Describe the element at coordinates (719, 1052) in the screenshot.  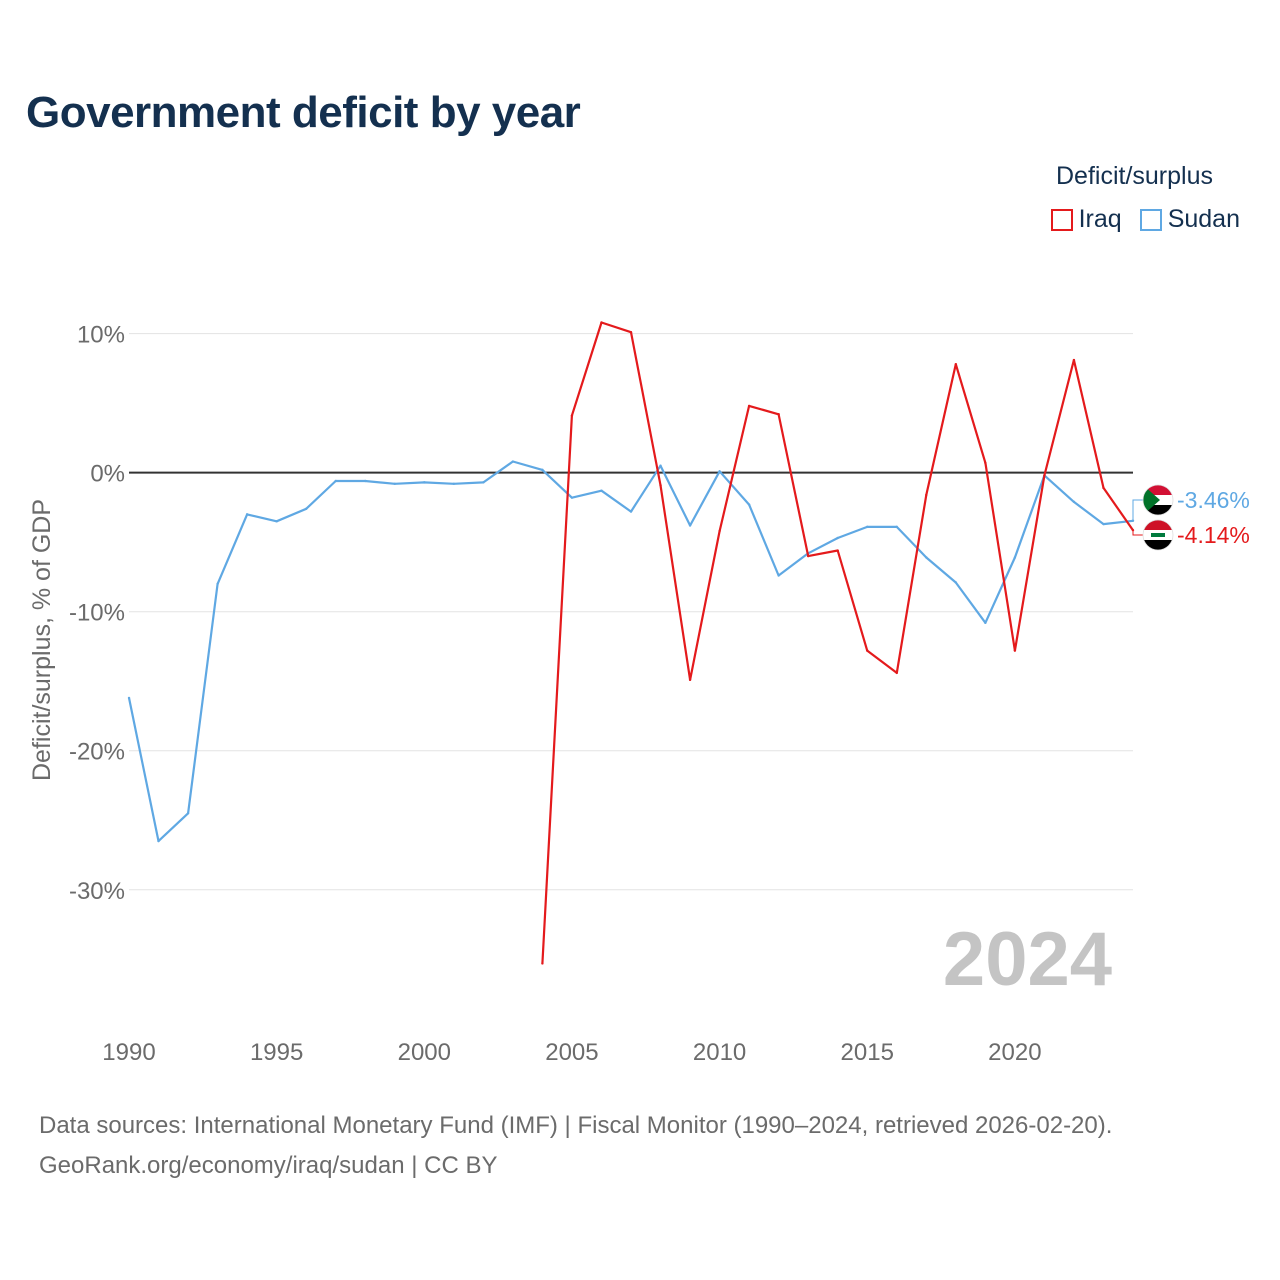
I see `x-tick-label: 2010` at that location.